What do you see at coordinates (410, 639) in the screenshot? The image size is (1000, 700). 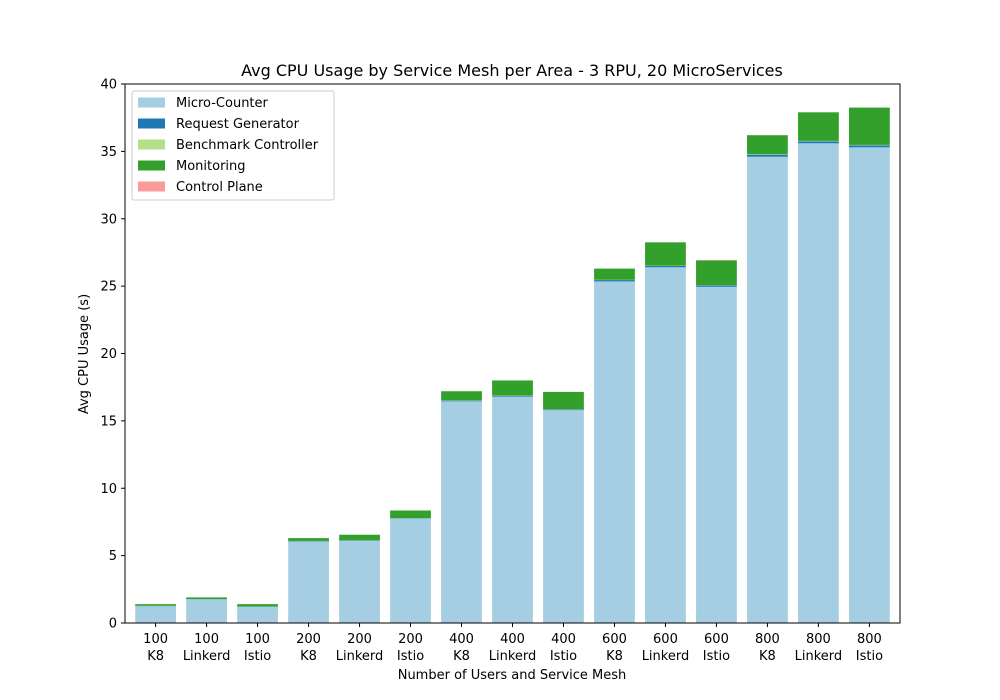 I see `x-tick-label-users-5: 200` at bounding box center [410, 639].